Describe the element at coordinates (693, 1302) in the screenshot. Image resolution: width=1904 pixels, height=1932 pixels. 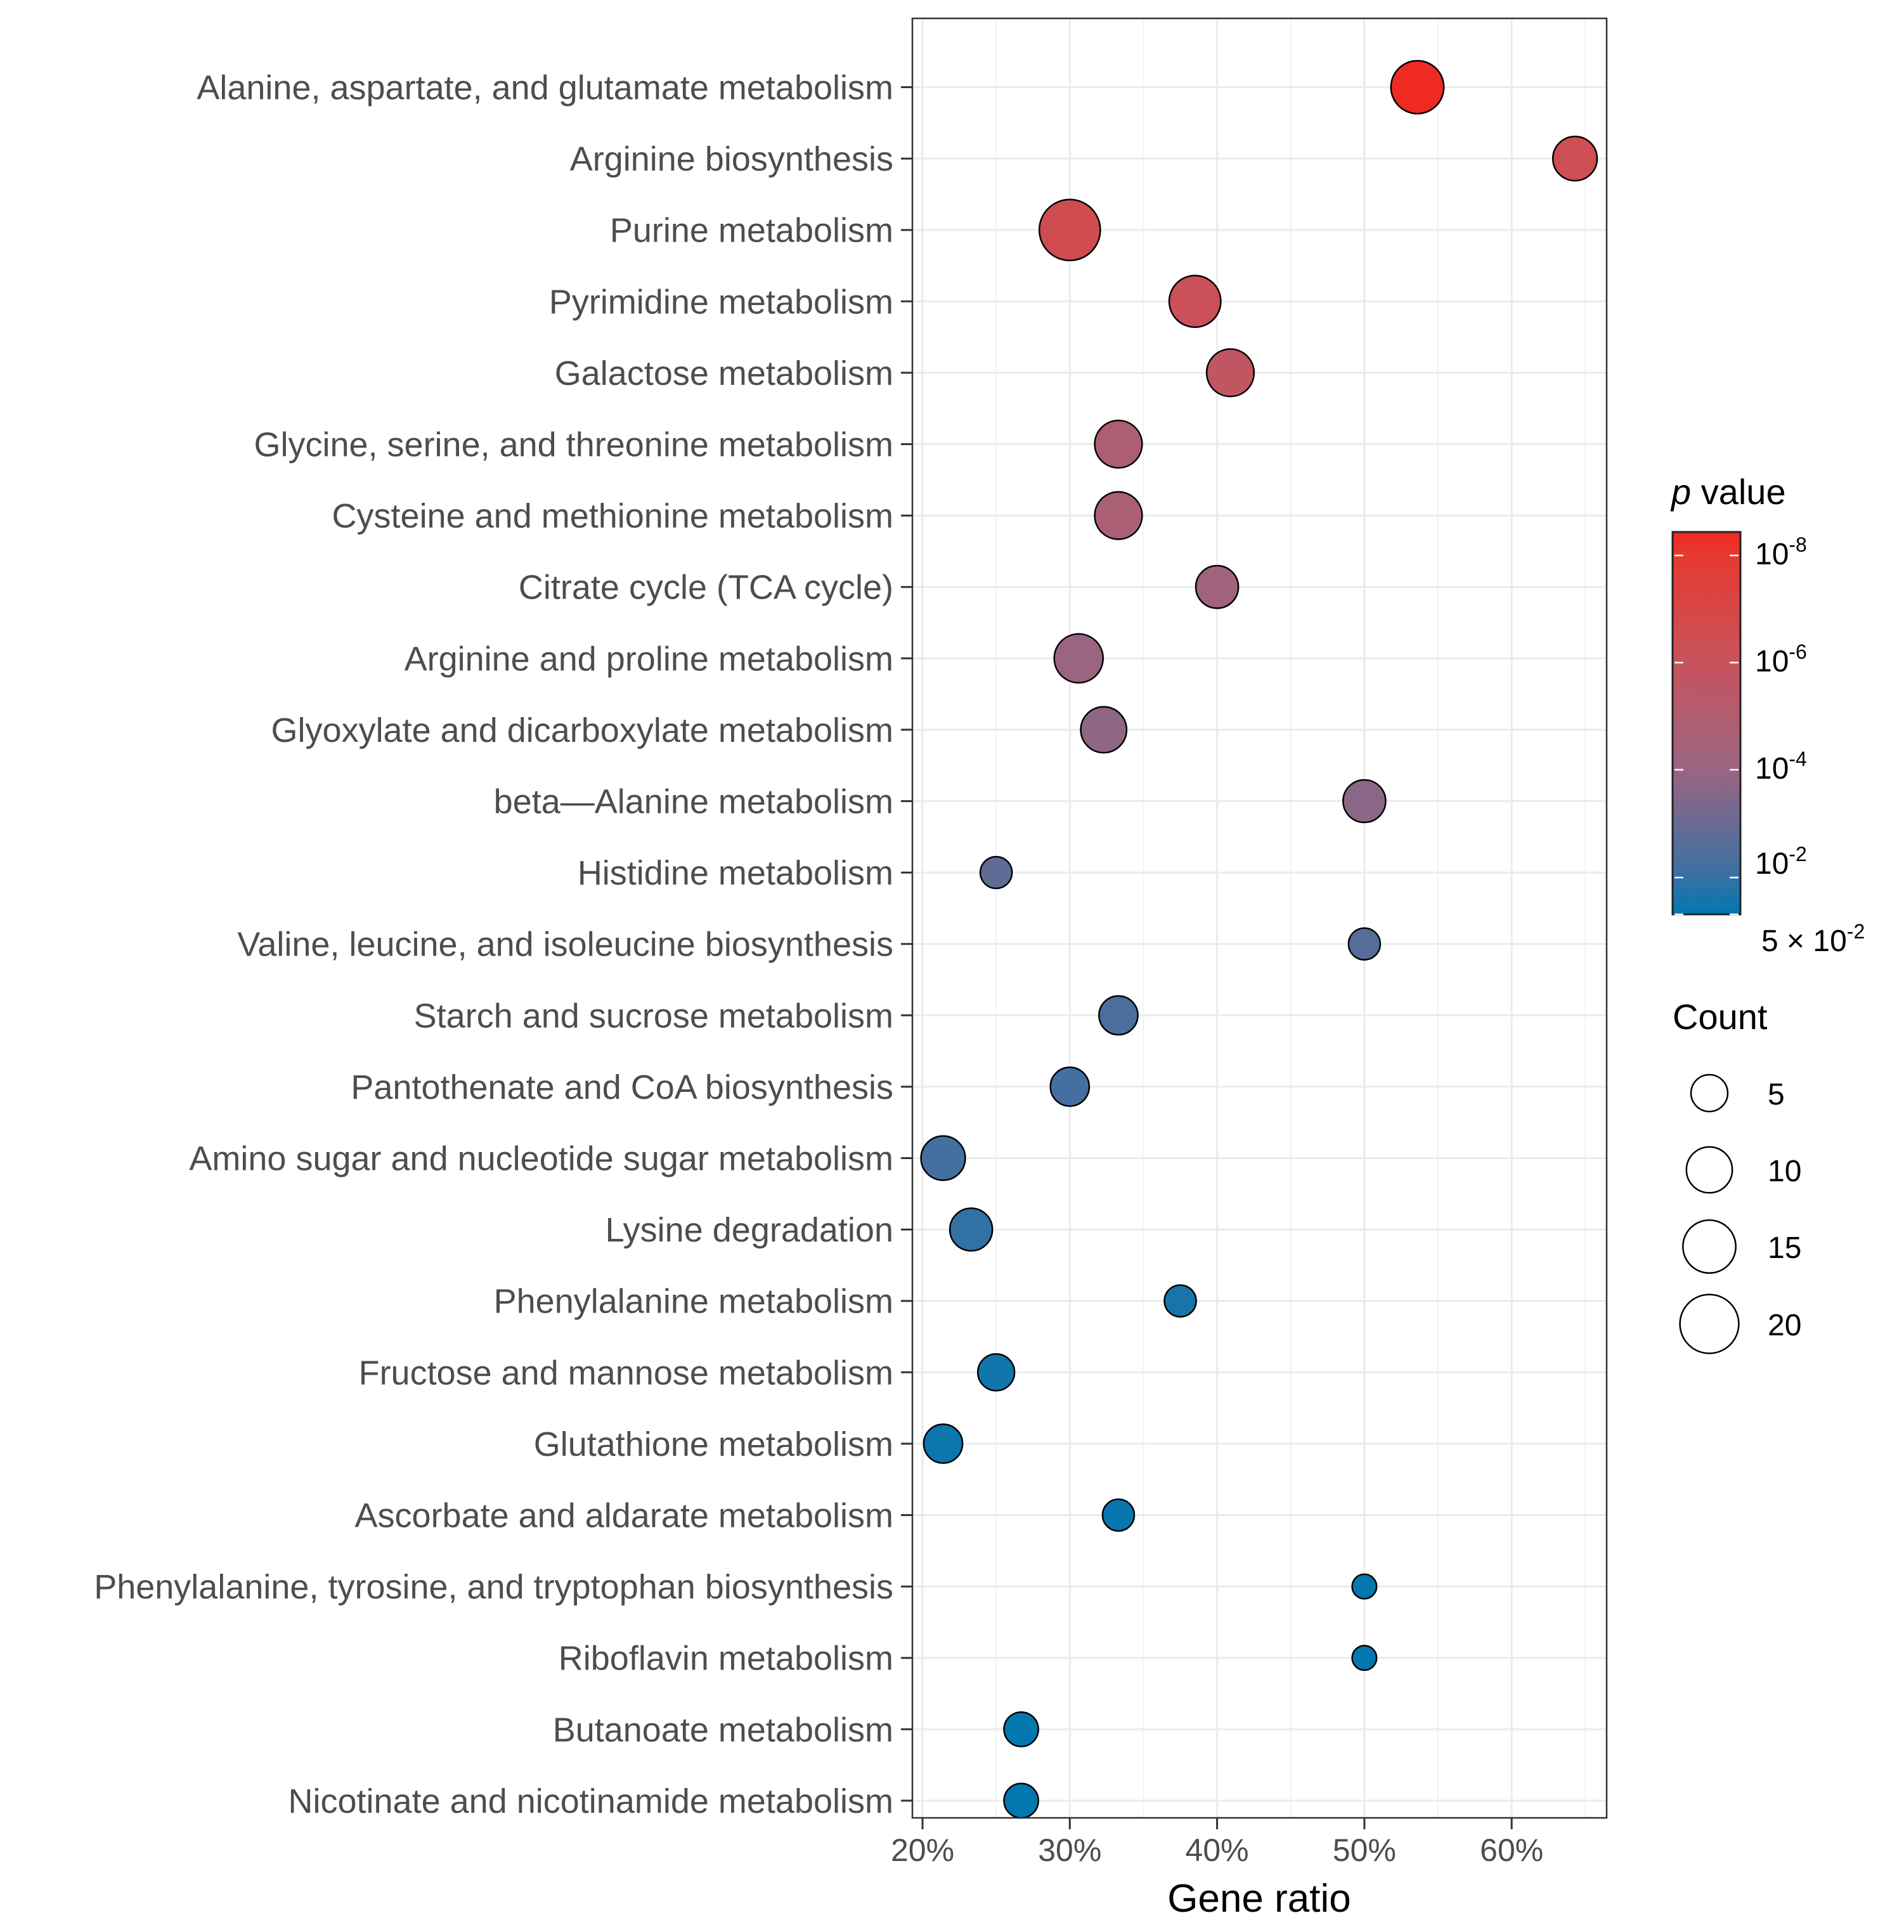
I see `y-category-label: Phenylalanine metabolism` at that location.